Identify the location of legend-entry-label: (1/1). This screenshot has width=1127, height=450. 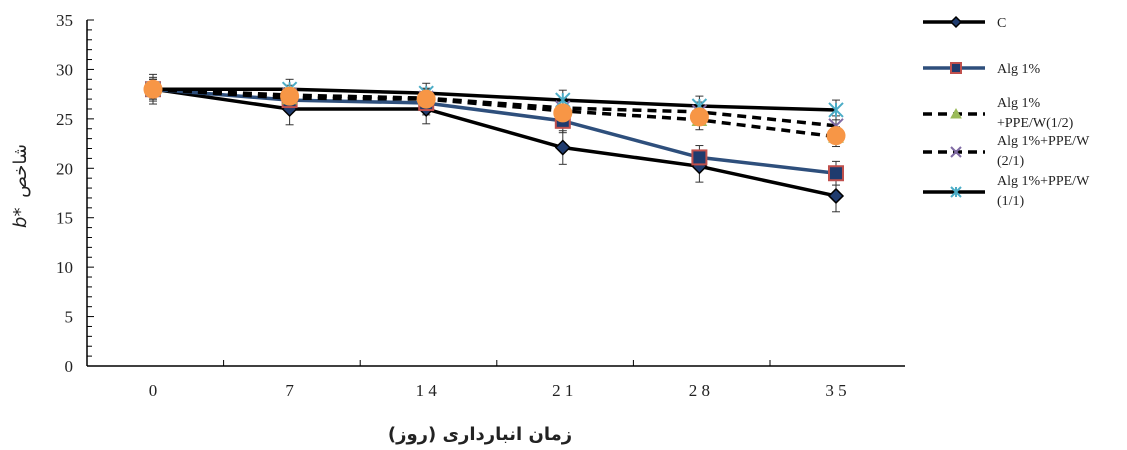
(1011, 201).